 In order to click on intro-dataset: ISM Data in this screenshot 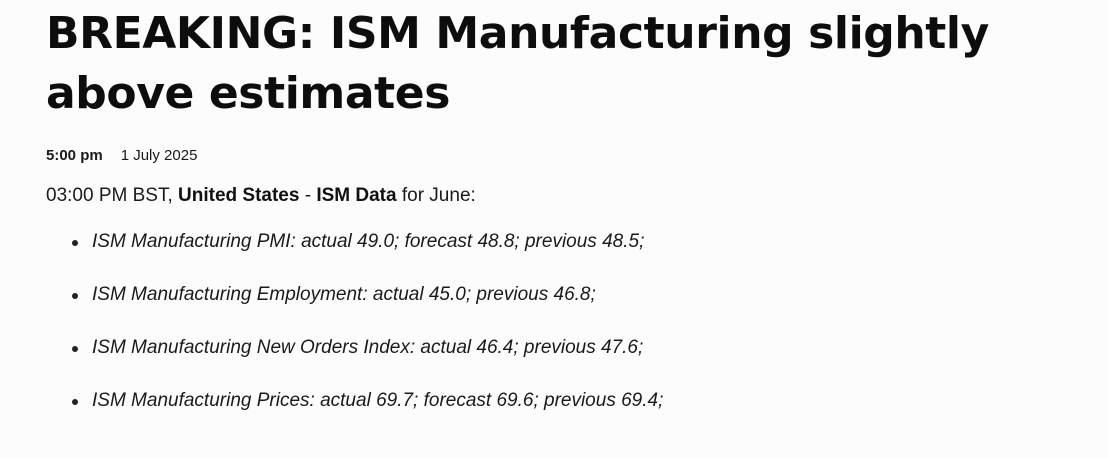, I will do `click(356, 195)`.